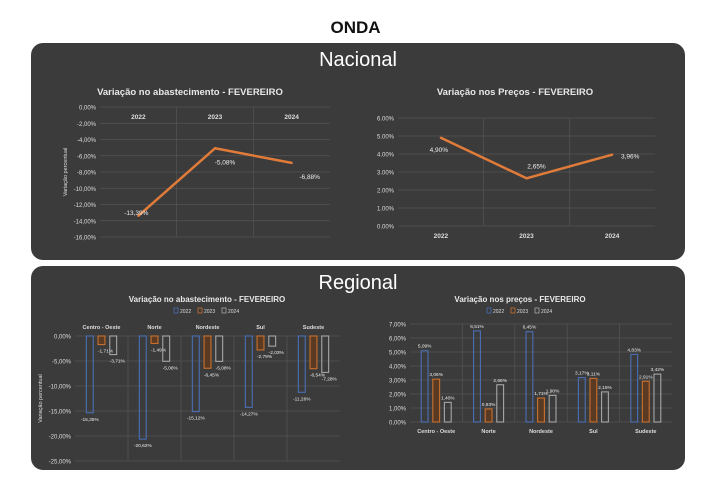 The height and width of the screenshot is (498, 711). What do you see at coordinates (645, 432) in the screenshot?
I see `category-label: Sudeste` at bounding box center [645, 432].